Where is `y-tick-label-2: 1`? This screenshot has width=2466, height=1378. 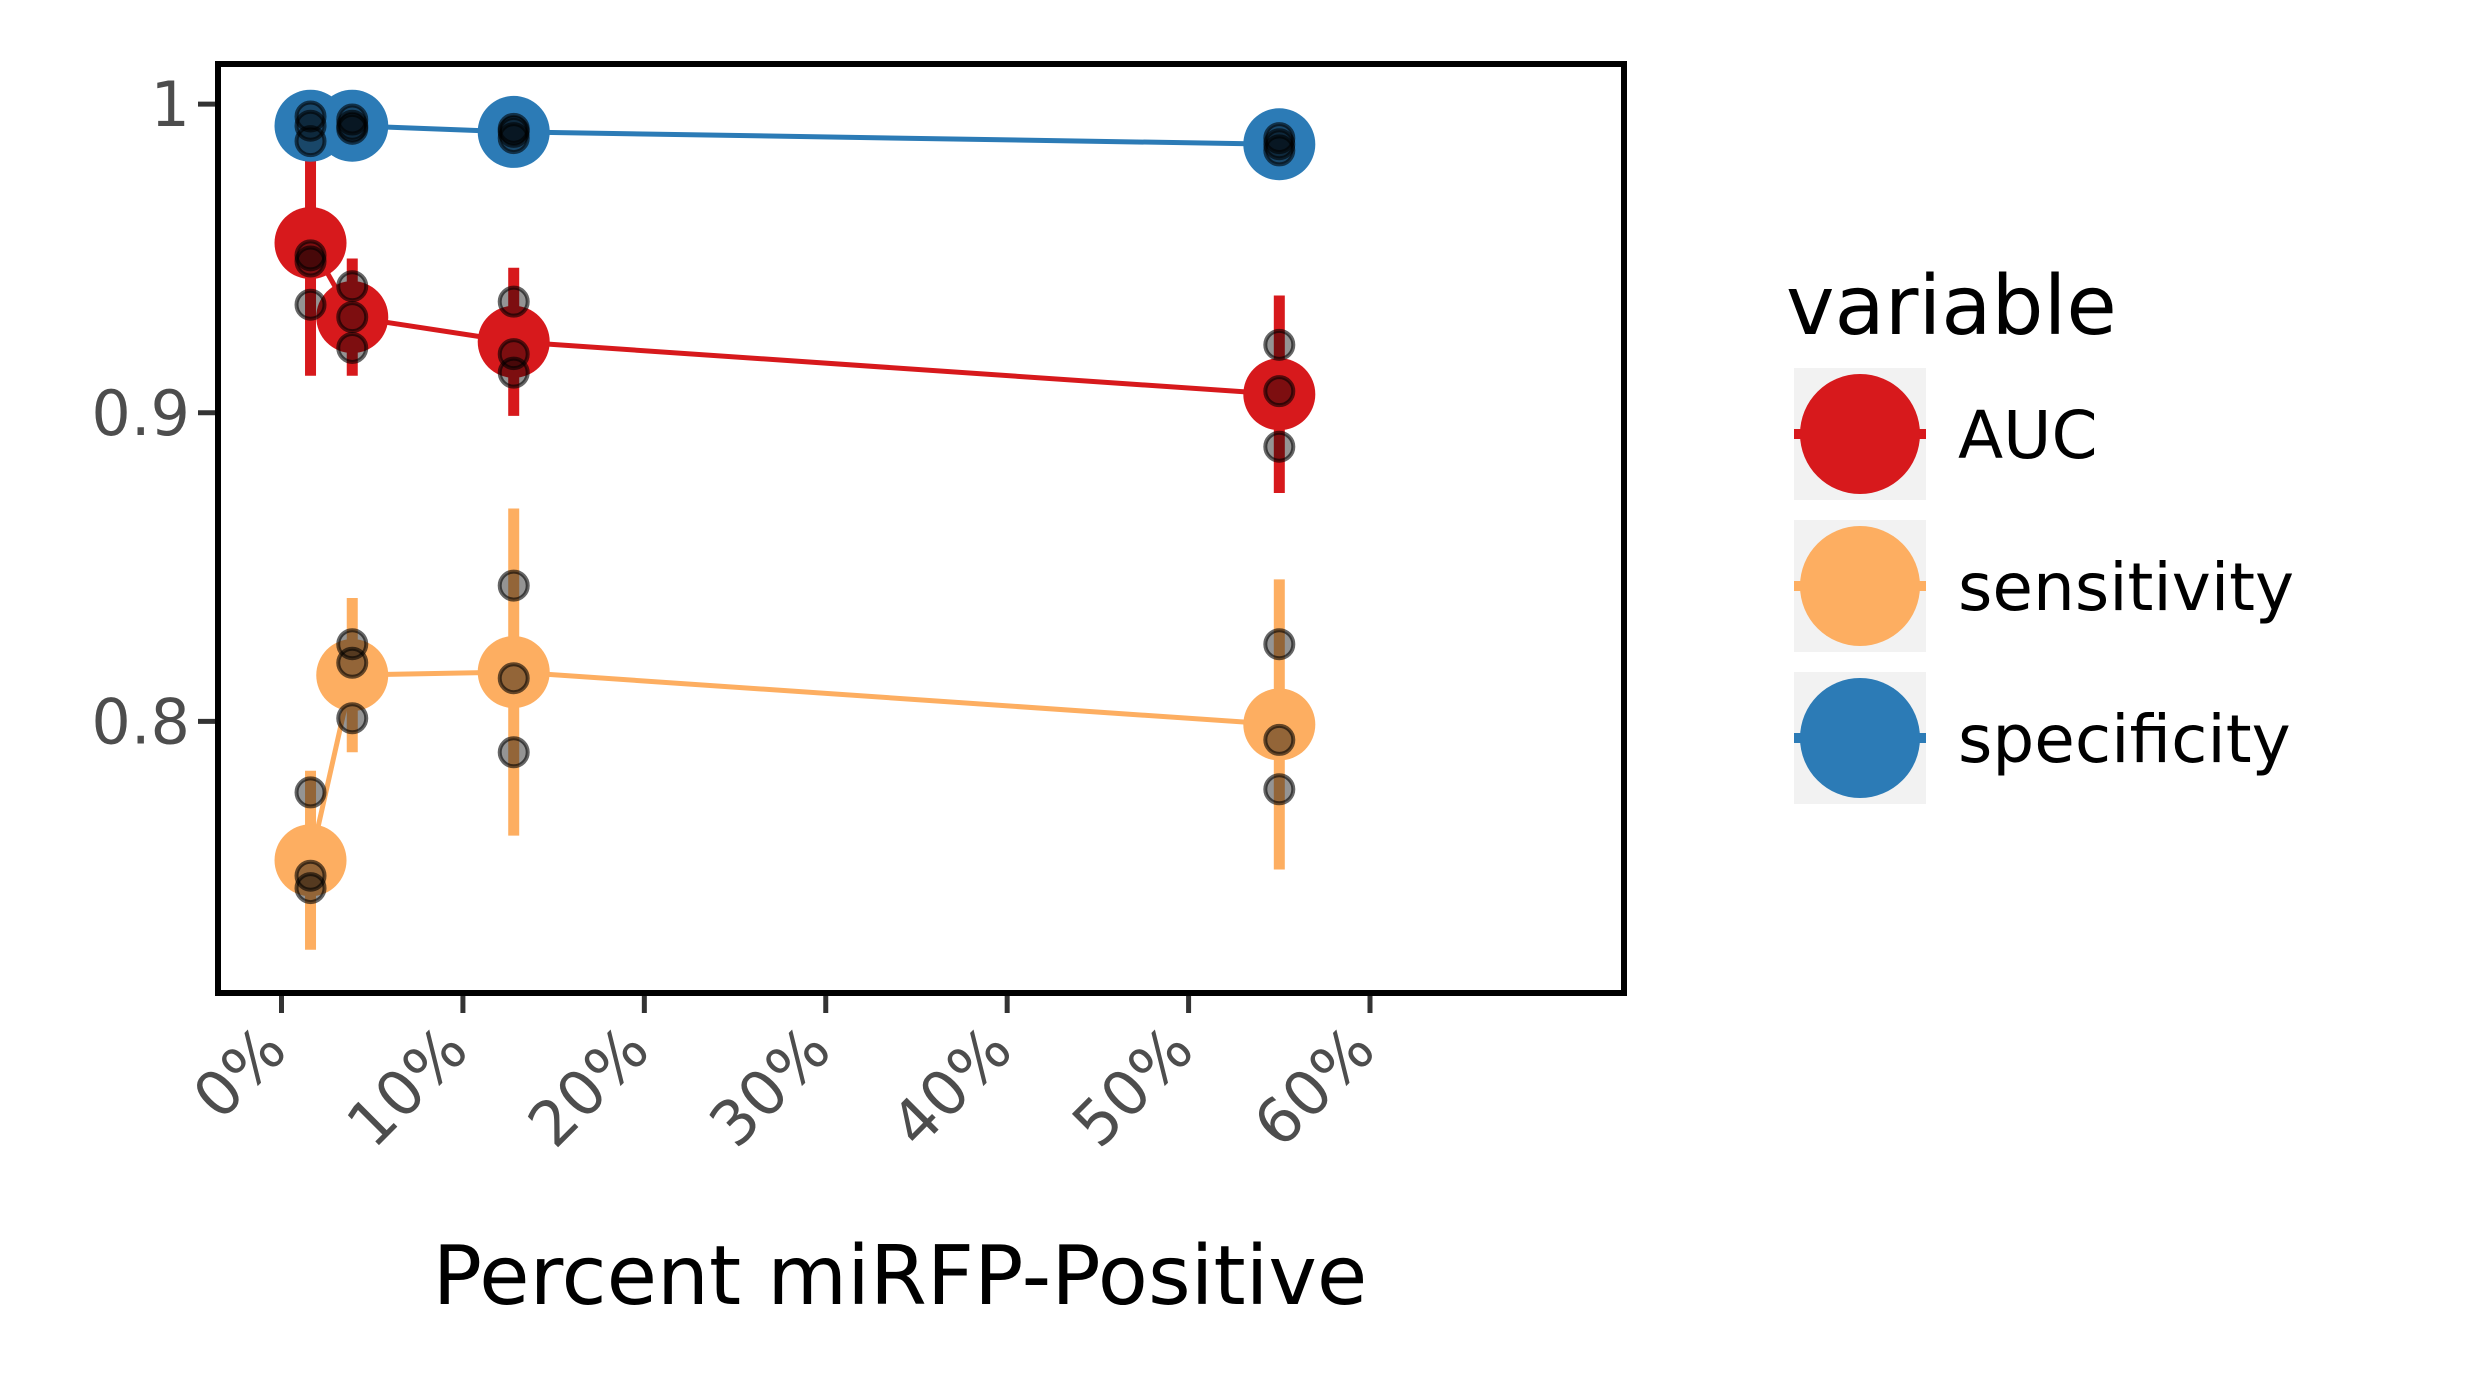
y-tick-label-2: 1 is located at coordinates (170, 104).